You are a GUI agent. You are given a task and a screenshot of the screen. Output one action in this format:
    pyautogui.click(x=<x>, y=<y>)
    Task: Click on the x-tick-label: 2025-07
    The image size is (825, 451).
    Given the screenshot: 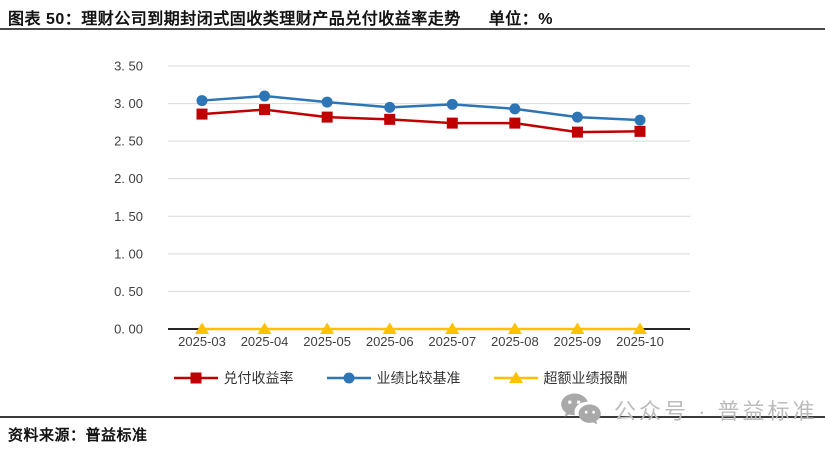 What is the action you would take?
    pyautogui.click(x=452, y=341)
    